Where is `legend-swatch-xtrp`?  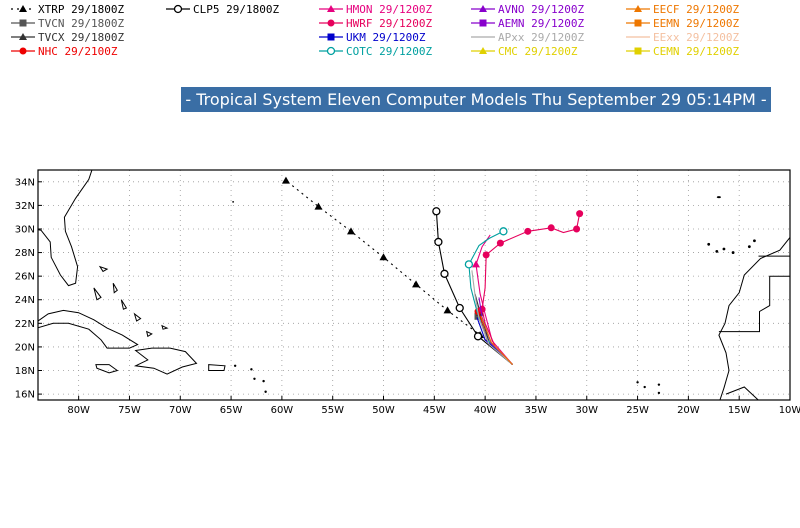 legend-swatch-xtrp is located at coordinates (23, 8).